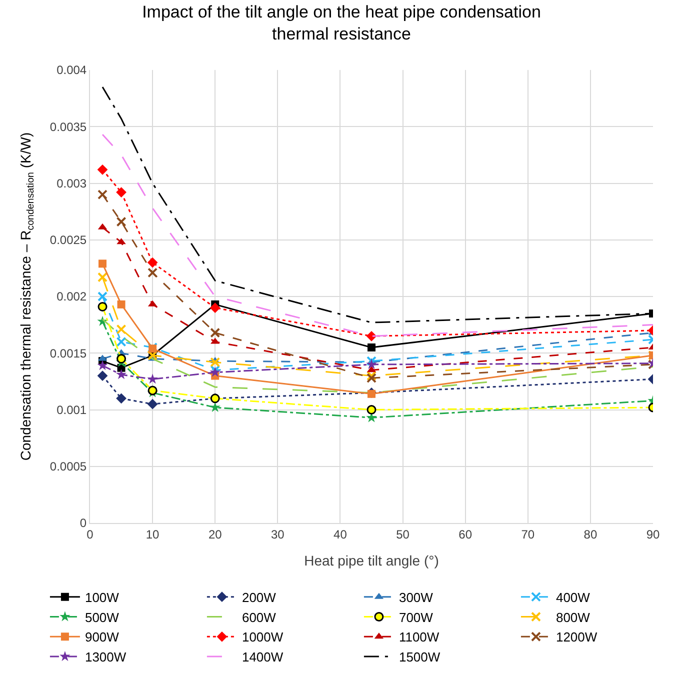 Image resolution: width=683 pixels, height=693 pixels. What do you see at coordinates (259, 597) in the screenshot?
I see `legend-label: 200W` at bounding box center [259, 597].